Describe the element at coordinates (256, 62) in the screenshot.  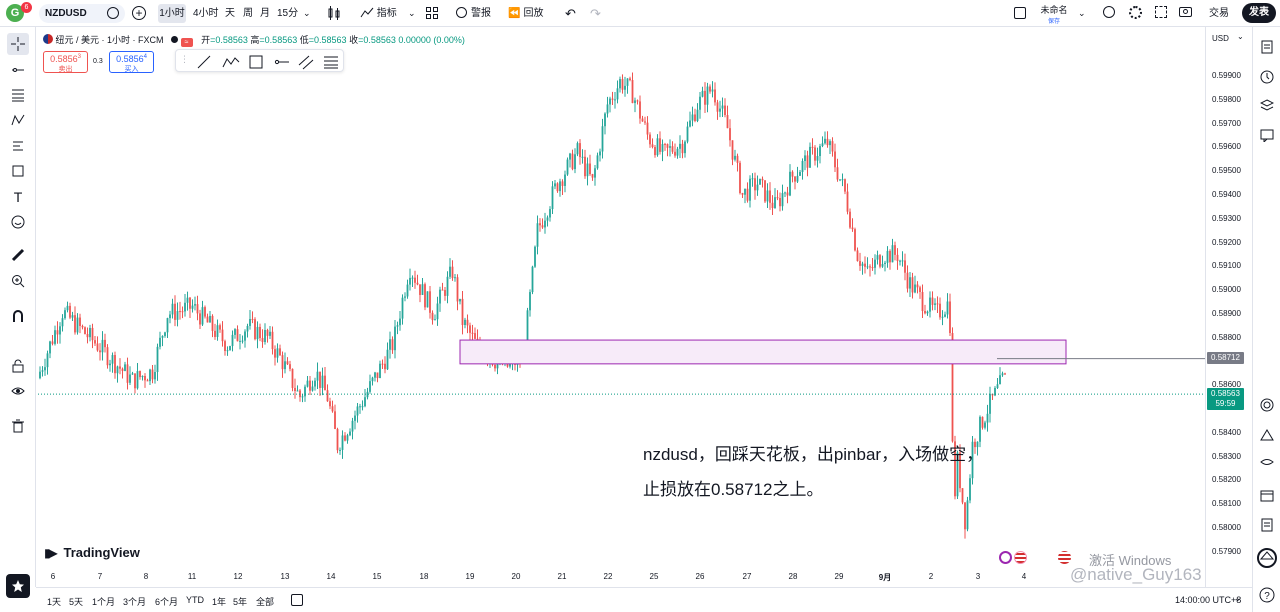
I see `rectangle-icon` at that location.